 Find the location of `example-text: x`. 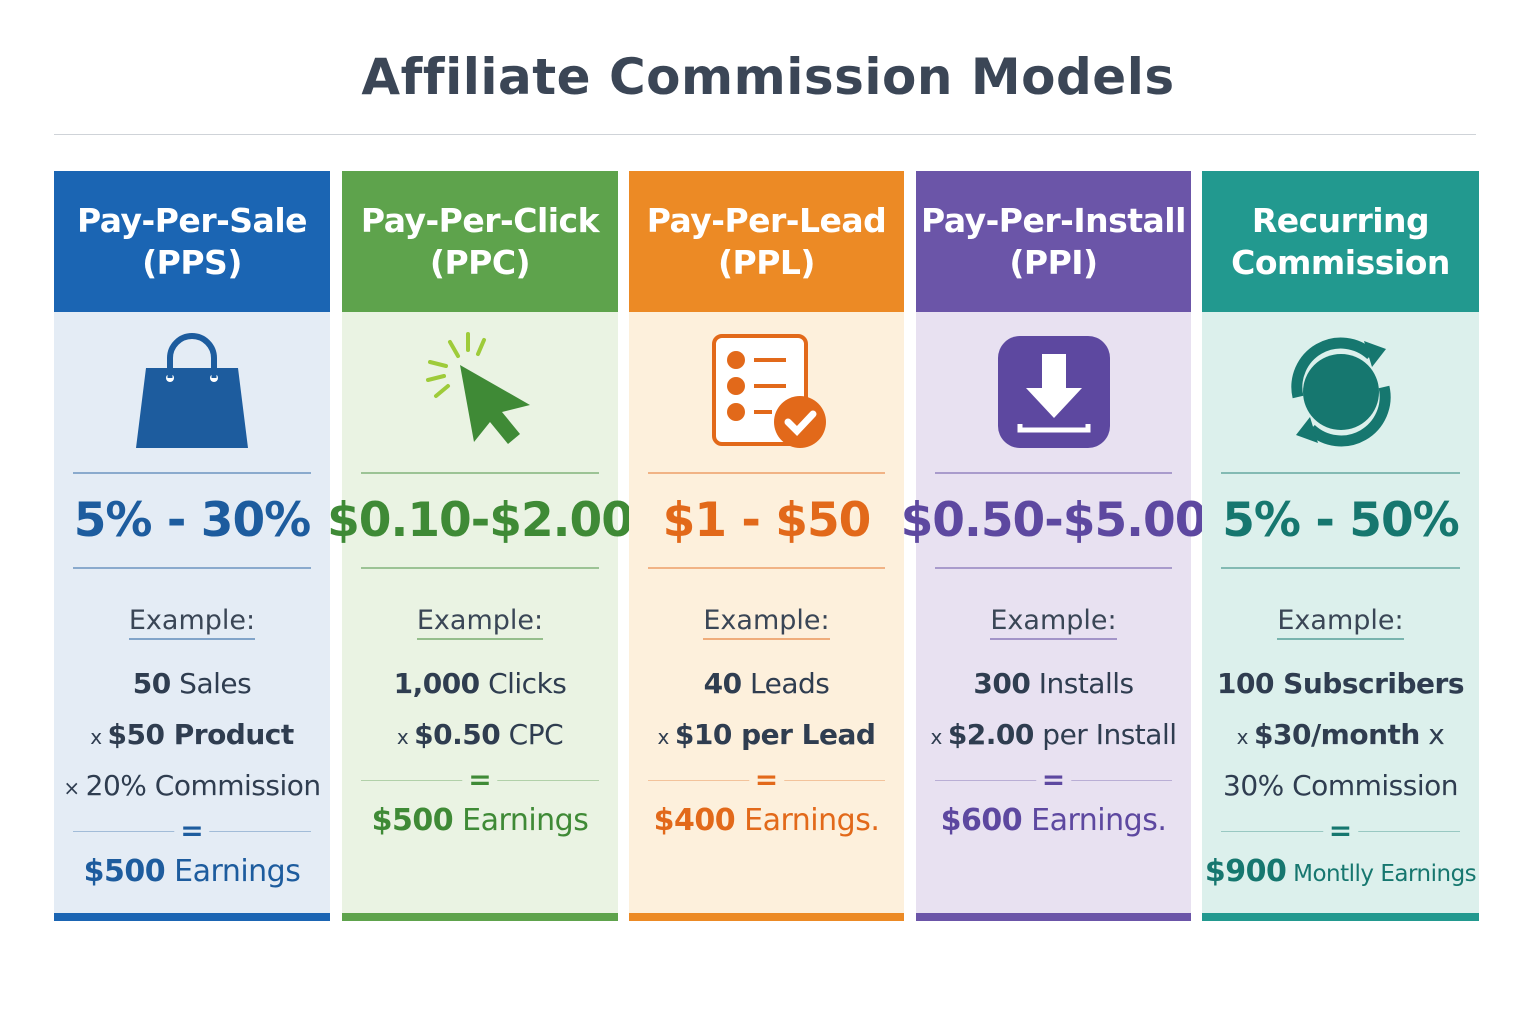

example-text: x is located at coordinates (1432, 734).